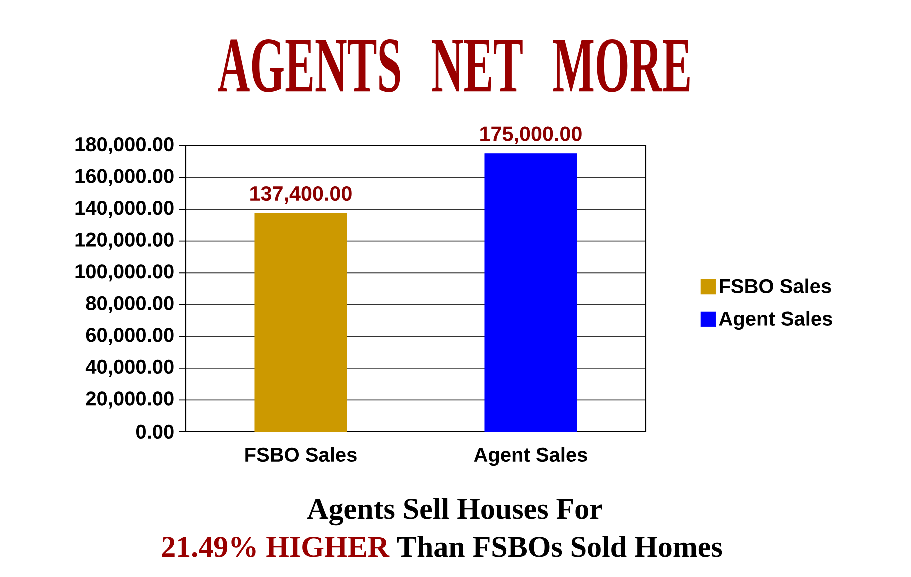 Image resolution: width=911 pixels, height=577 pixels. I want to click on y-tick-label: 80,000.00, so click(130, 305).